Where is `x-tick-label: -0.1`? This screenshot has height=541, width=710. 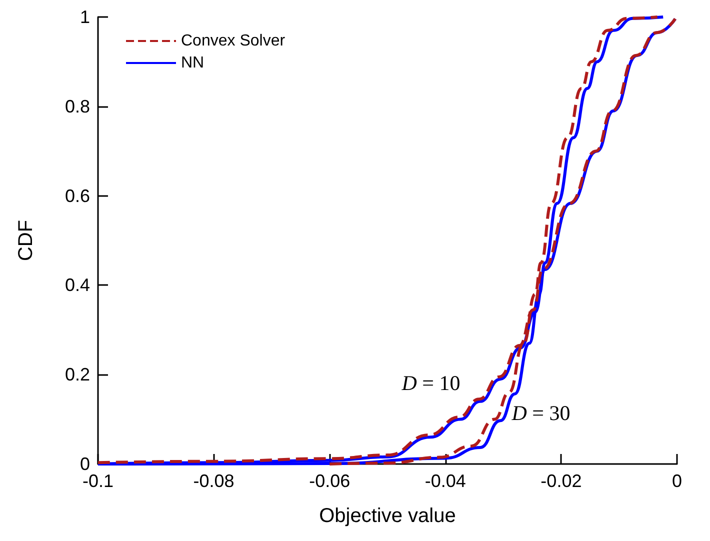 x-tick-label: -0.1 is located at coordinates (98, 481).